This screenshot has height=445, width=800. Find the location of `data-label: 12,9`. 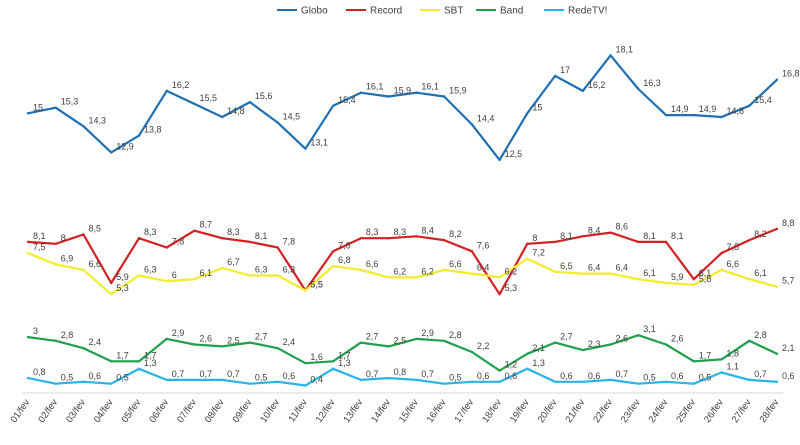

data-label: 12,9 is located at coordinates (125, 146).